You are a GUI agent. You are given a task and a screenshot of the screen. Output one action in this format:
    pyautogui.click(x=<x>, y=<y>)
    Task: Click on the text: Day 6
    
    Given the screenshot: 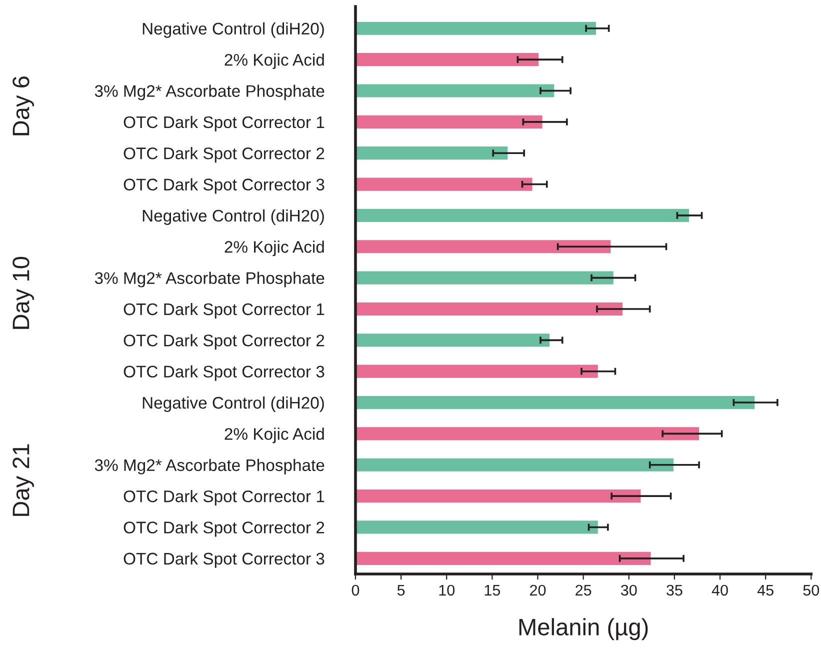 What is the action you would take?
    pyautogui.click(x=23, y=106)
    